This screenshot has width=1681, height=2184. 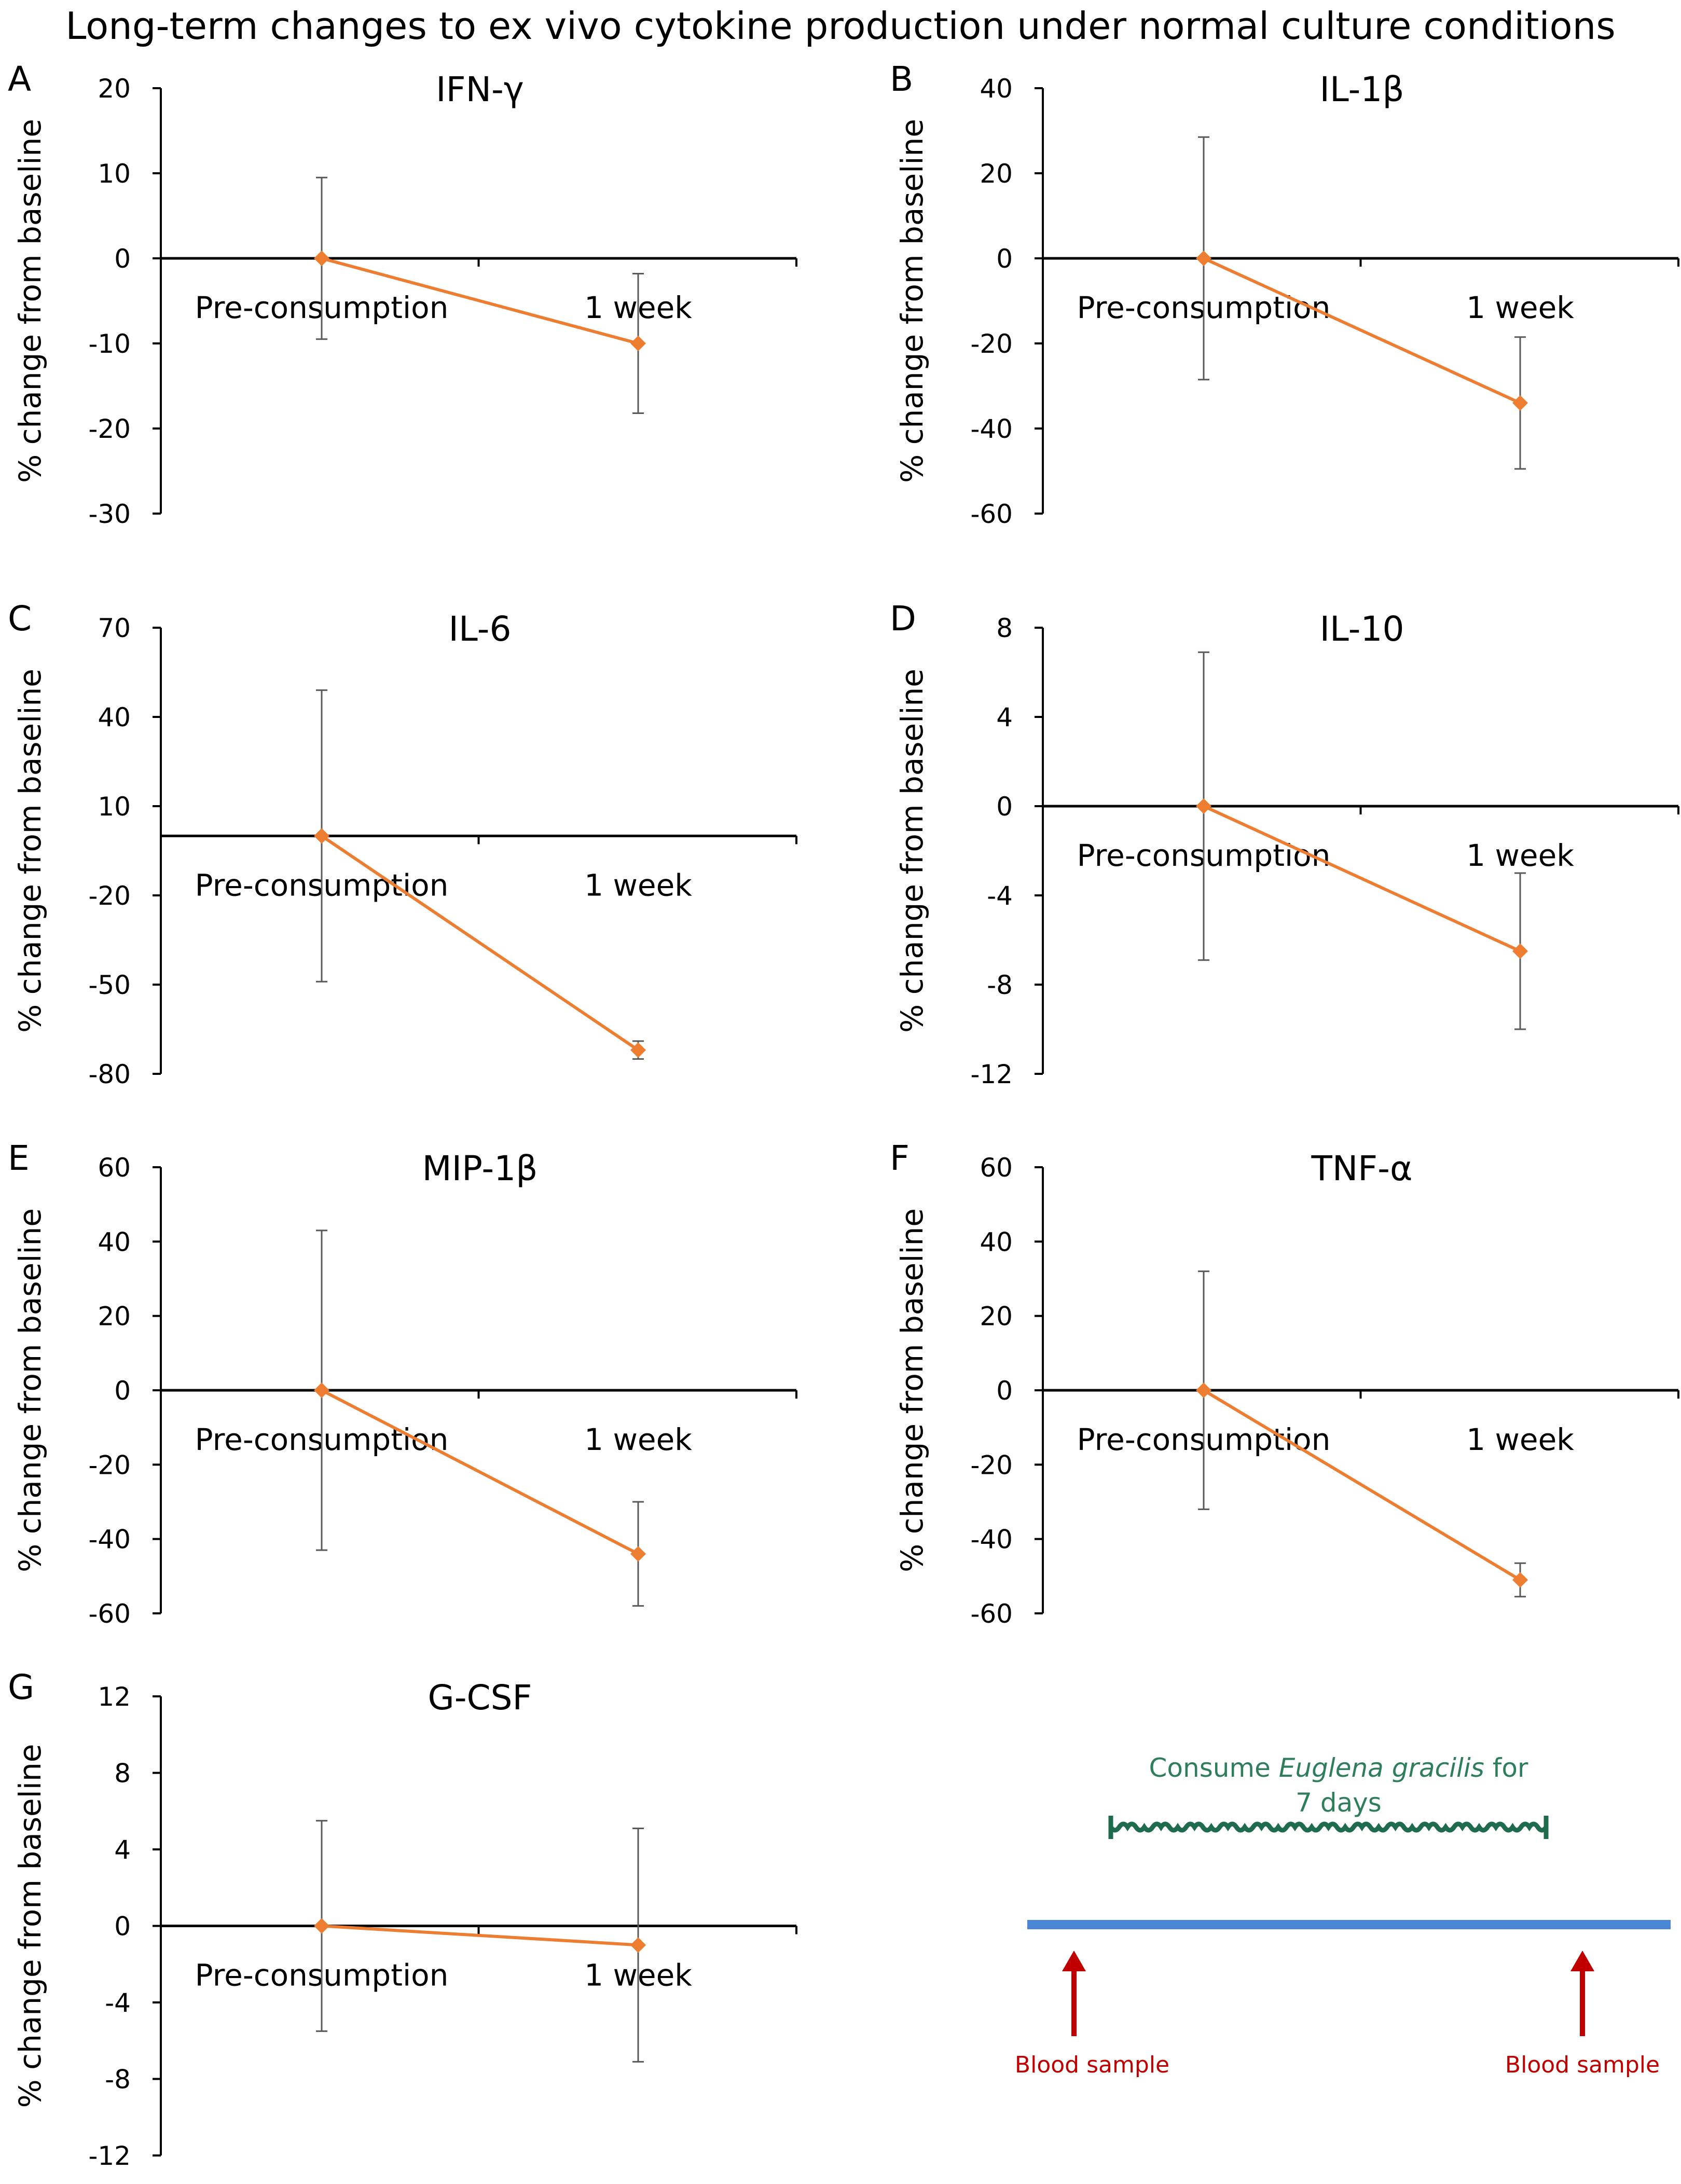 What do you see at coordinates (480, 629) in the screenshot?
I see `chart-title: IL-6` at bounding box center [480, 629].